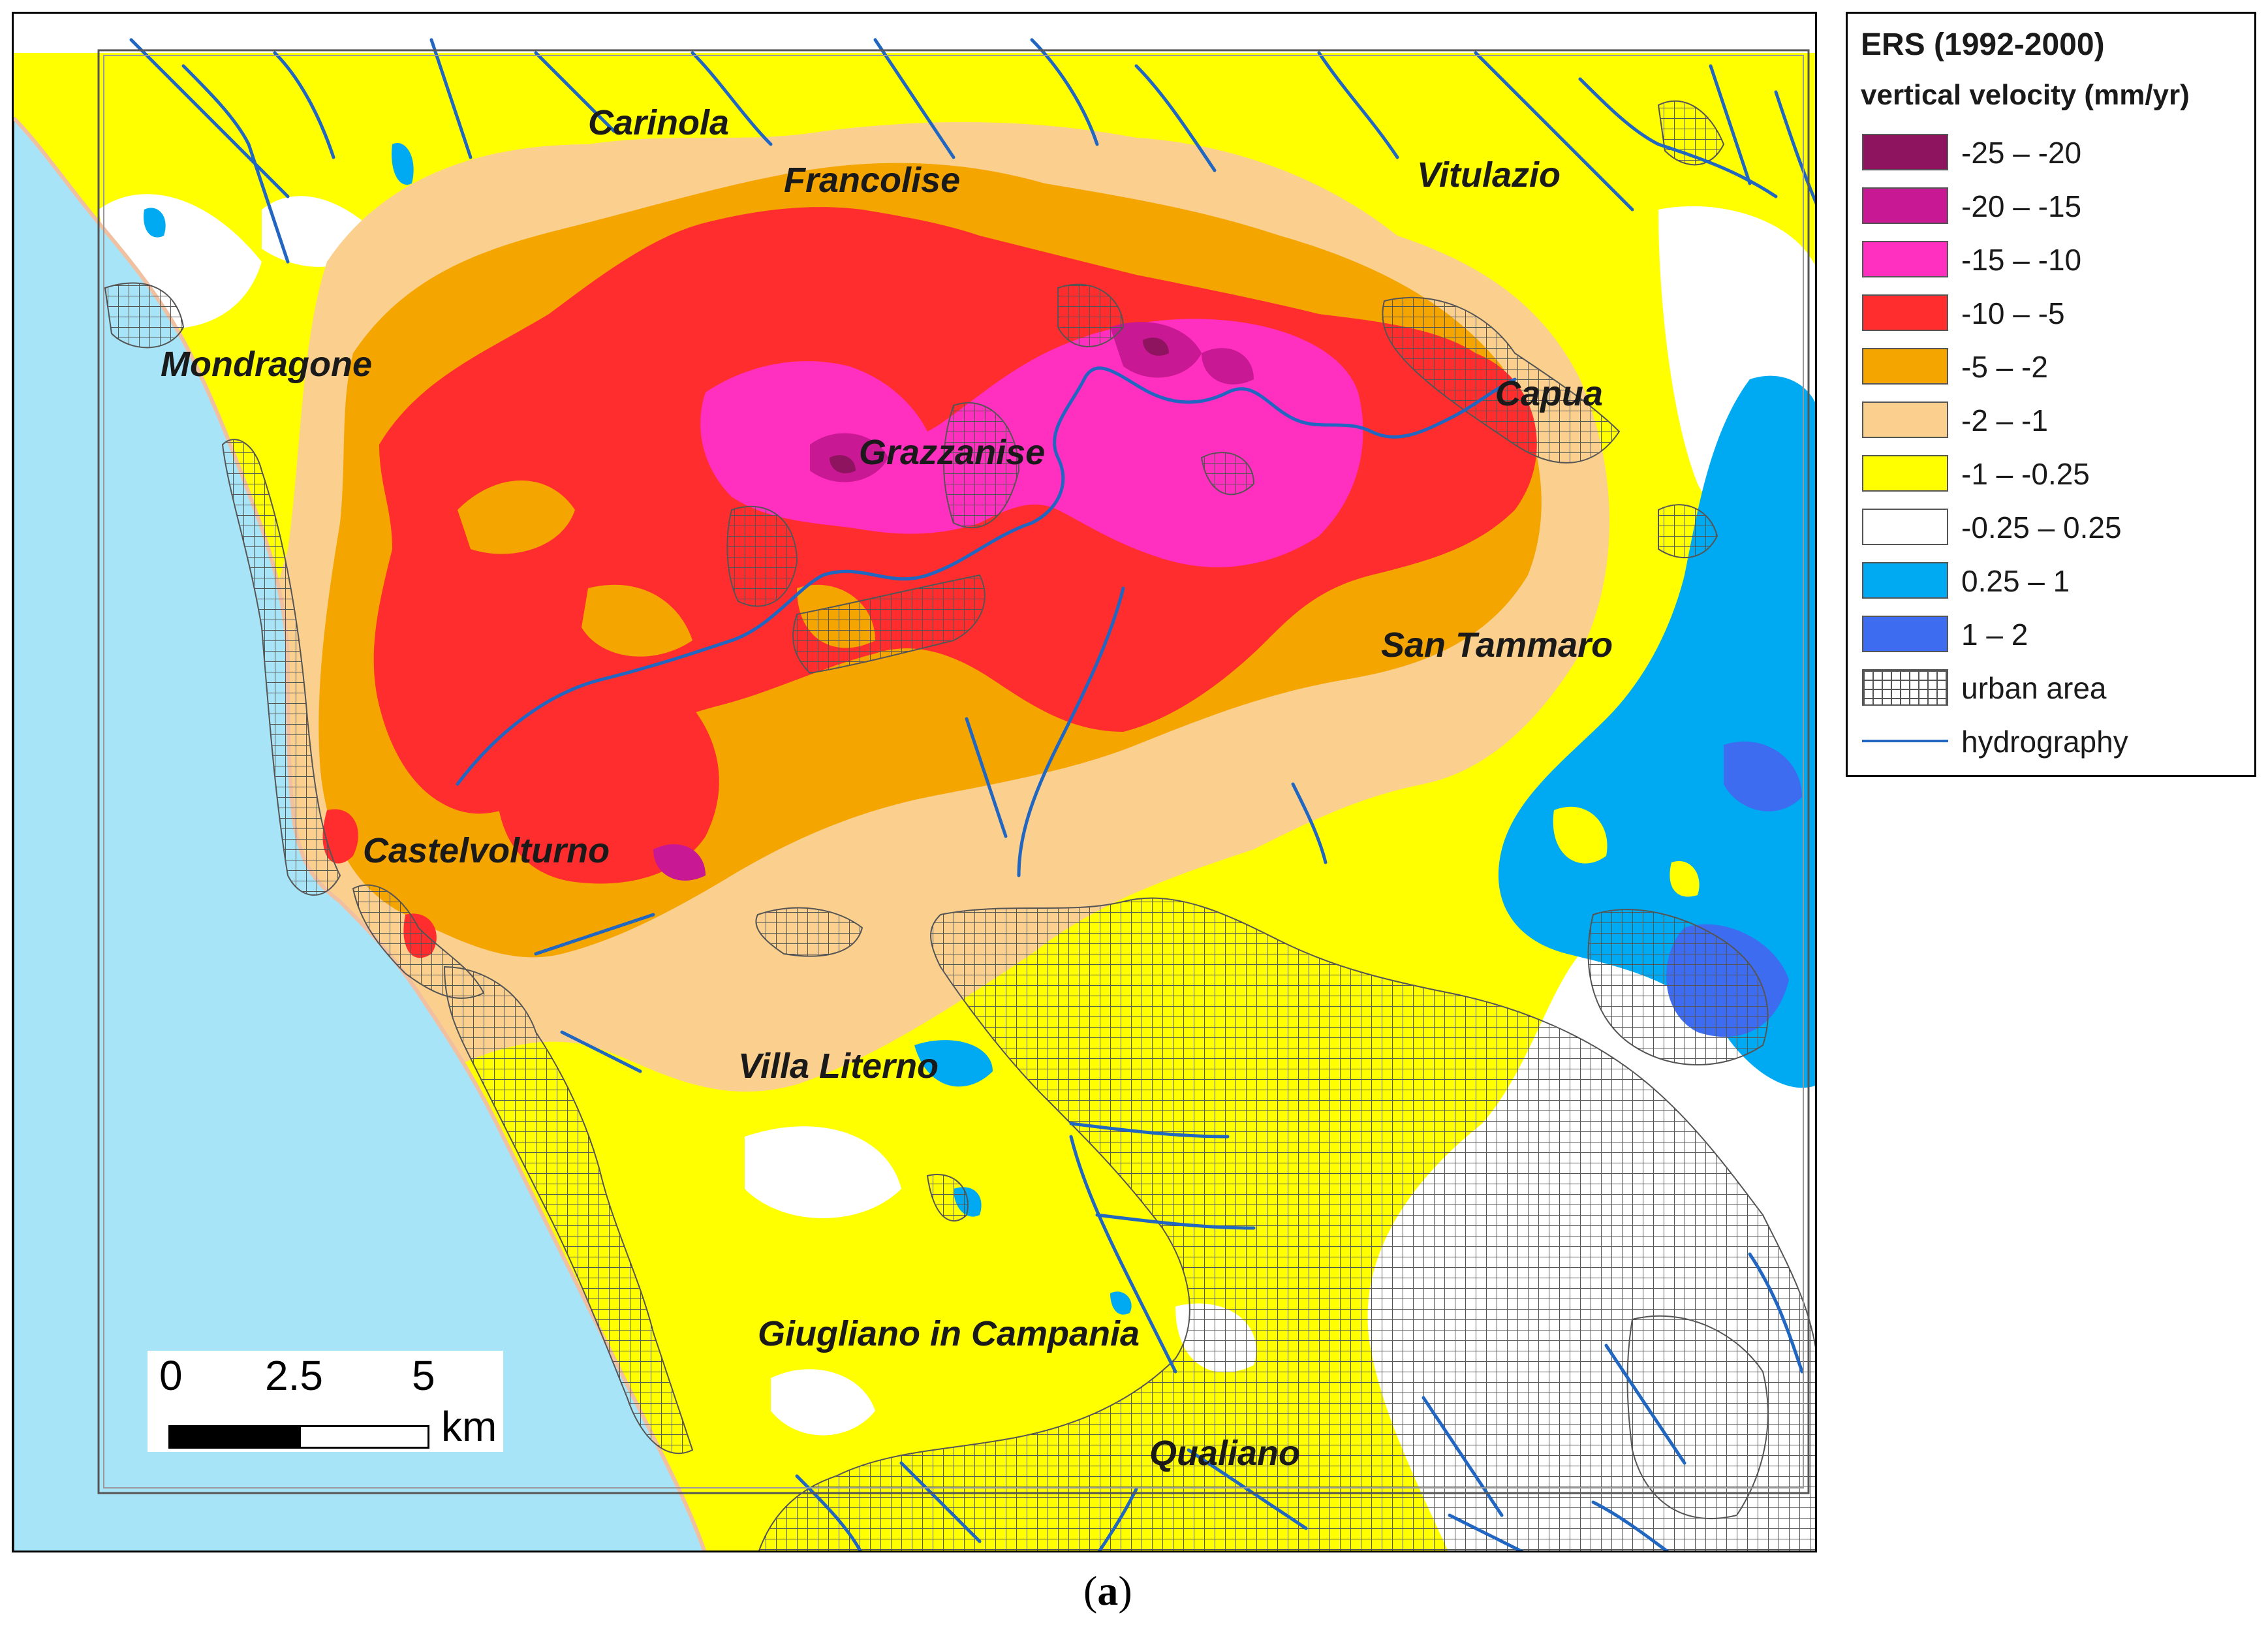 The height and width of the screenshot is (1638, 2268). Describe the element at coordinates (1983, 44) in the screenshot. I see `legend-title: ERS (1992-2000)` at that location.